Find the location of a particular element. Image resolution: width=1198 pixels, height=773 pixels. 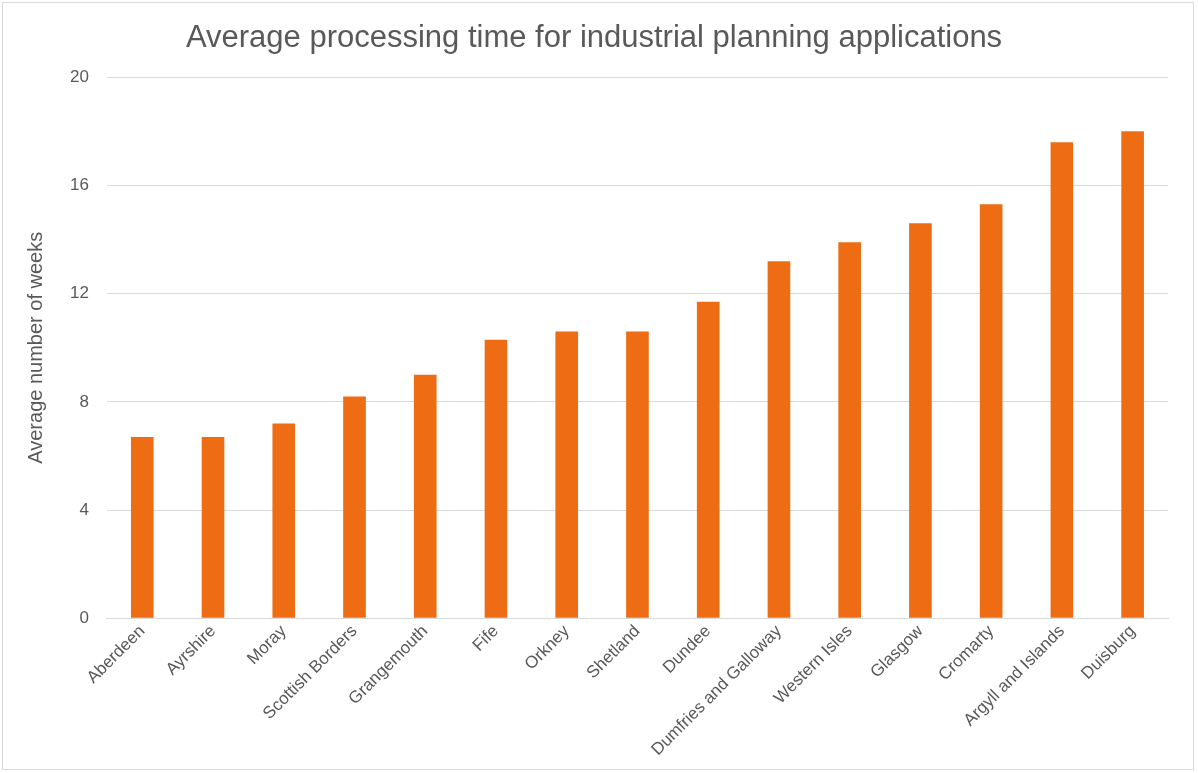

y-tick-label: 16 is located at coordinates (79, 185).